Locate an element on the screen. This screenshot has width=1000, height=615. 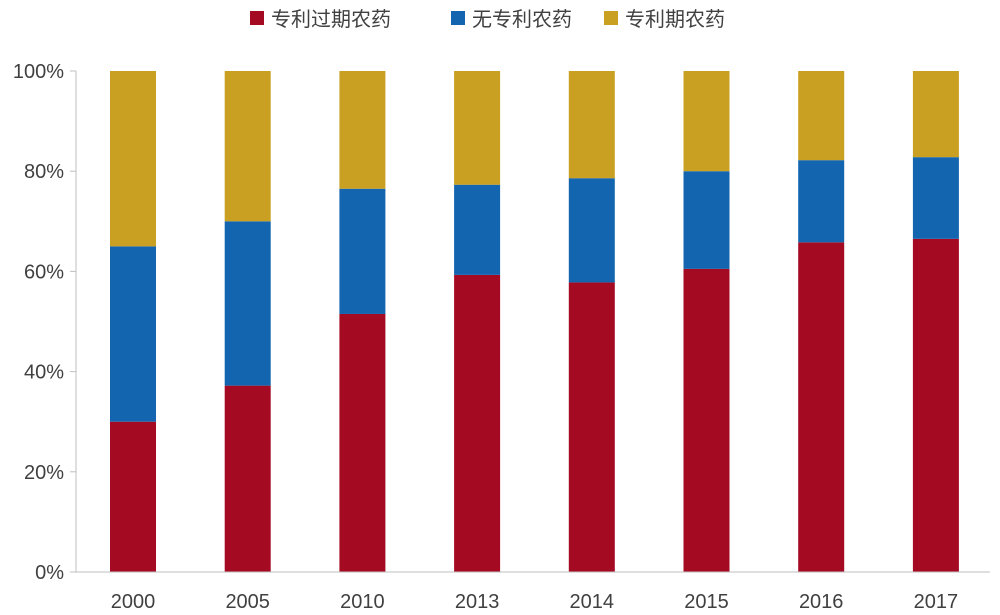
x-tick-label: 2013 is located at coordinates (477, 602).